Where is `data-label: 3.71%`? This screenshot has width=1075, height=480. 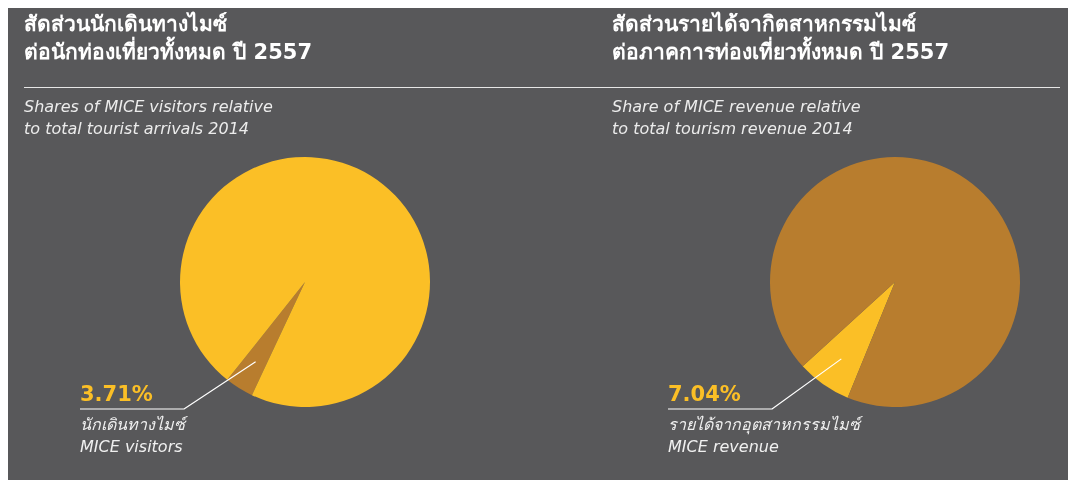
data-label: 3.71% is located at coordinates (116, 394).